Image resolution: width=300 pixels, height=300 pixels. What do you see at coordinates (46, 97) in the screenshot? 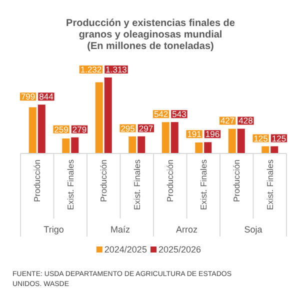
I see `data-label: 844` at bounding box center [46, 97].